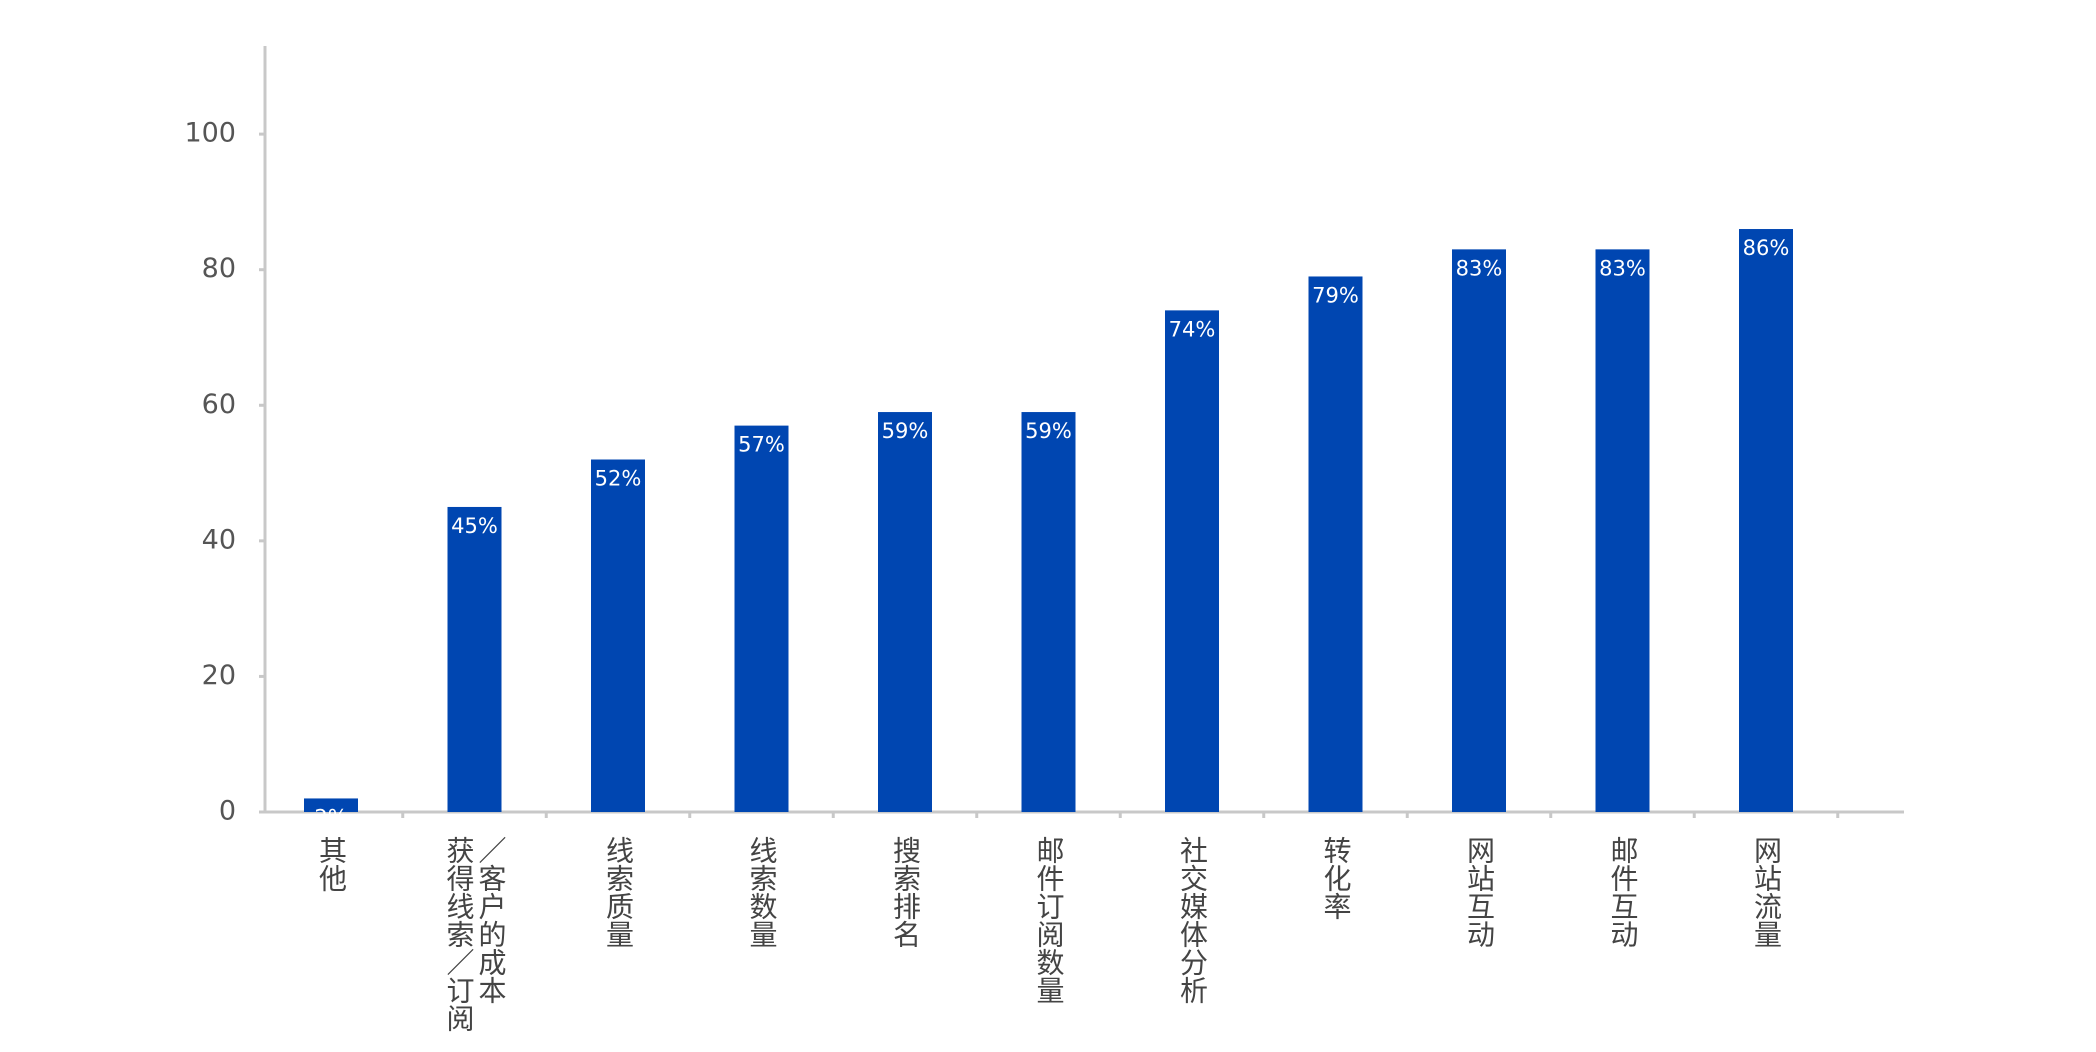 Image resolution: width=2096 pixels, height=1052 pixels. I want to click on value-label: 74%, so click(1192, 329).